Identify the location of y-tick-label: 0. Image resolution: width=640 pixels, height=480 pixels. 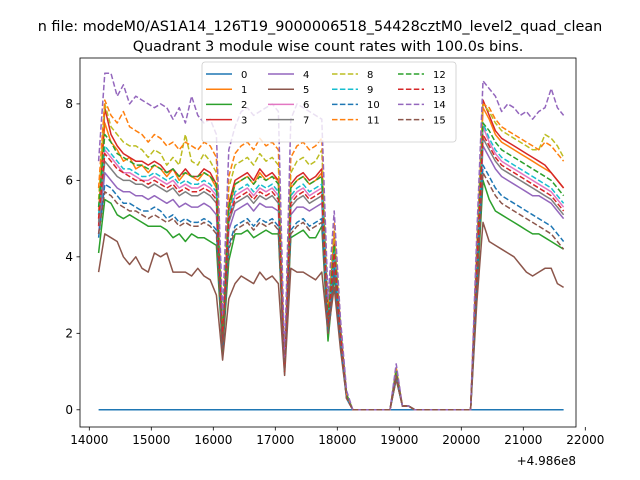
(69, 410).